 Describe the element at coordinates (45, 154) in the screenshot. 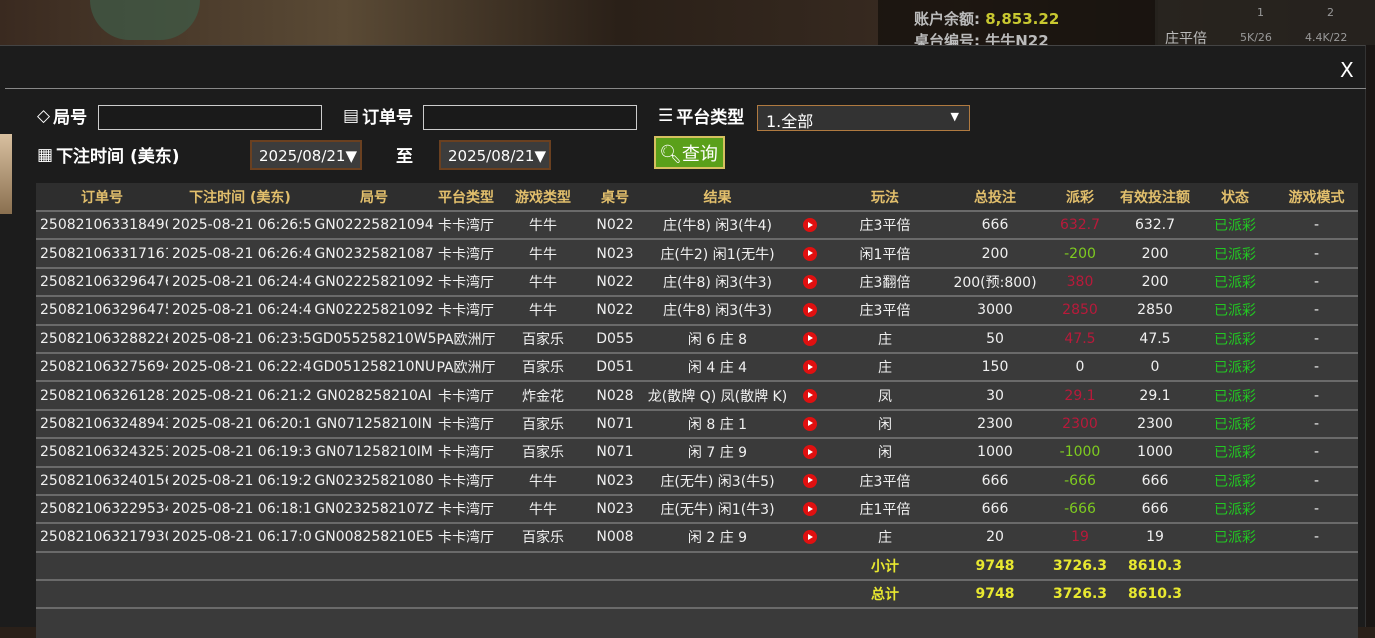

I see `calendar-icon: ▦` at that location.